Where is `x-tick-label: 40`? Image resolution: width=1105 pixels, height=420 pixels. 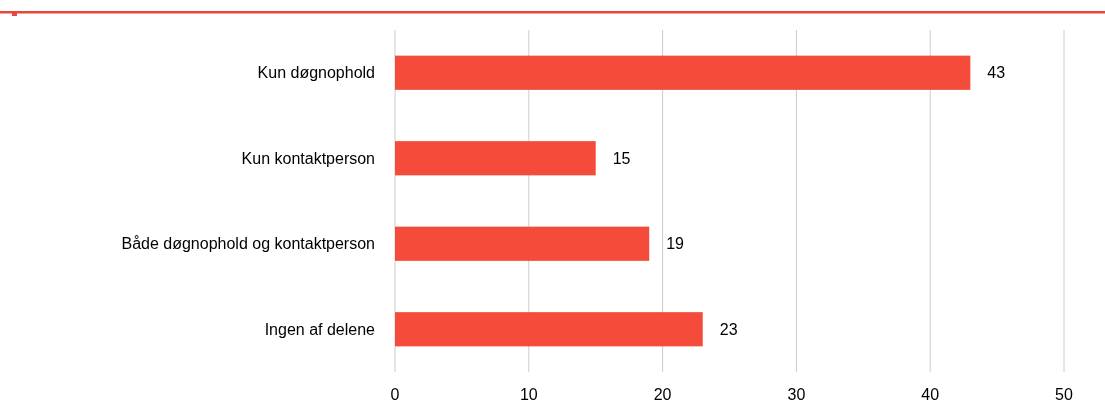 x-tick-label: 40 is located at coordinates (930, 394).